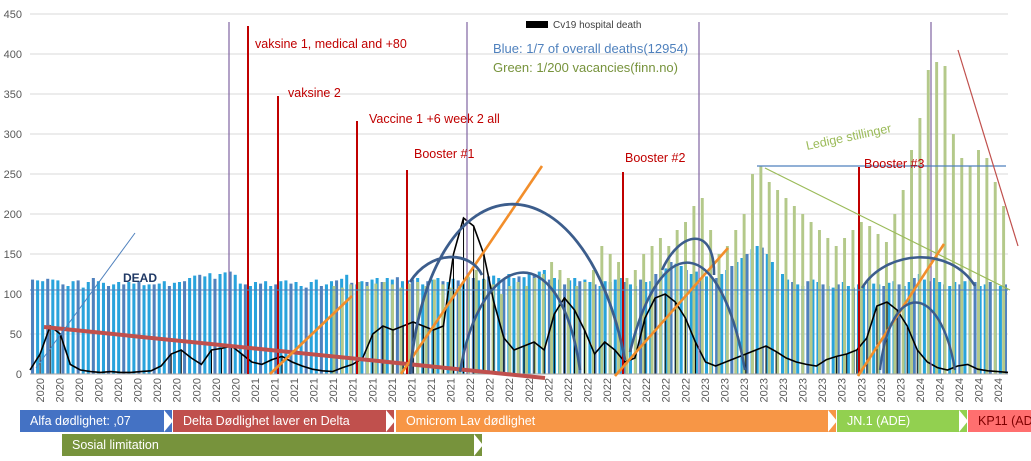  What do you see at coordinates (849, 137) in the screenshot?
I see `annotation-label: Ledige stillinger` at bounding box center [849, 137].